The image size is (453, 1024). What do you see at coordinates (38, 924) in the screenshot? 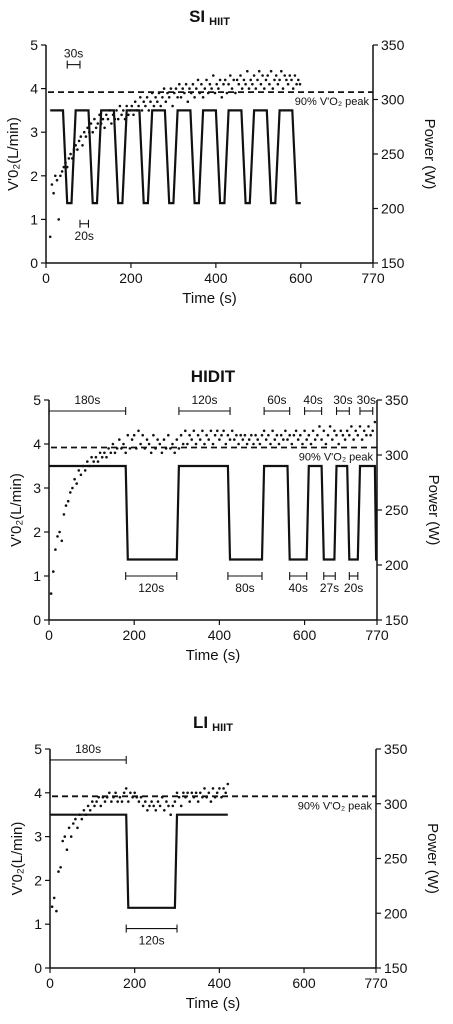
I see `y-tick-label: 1` at bounding box center [38, 924].